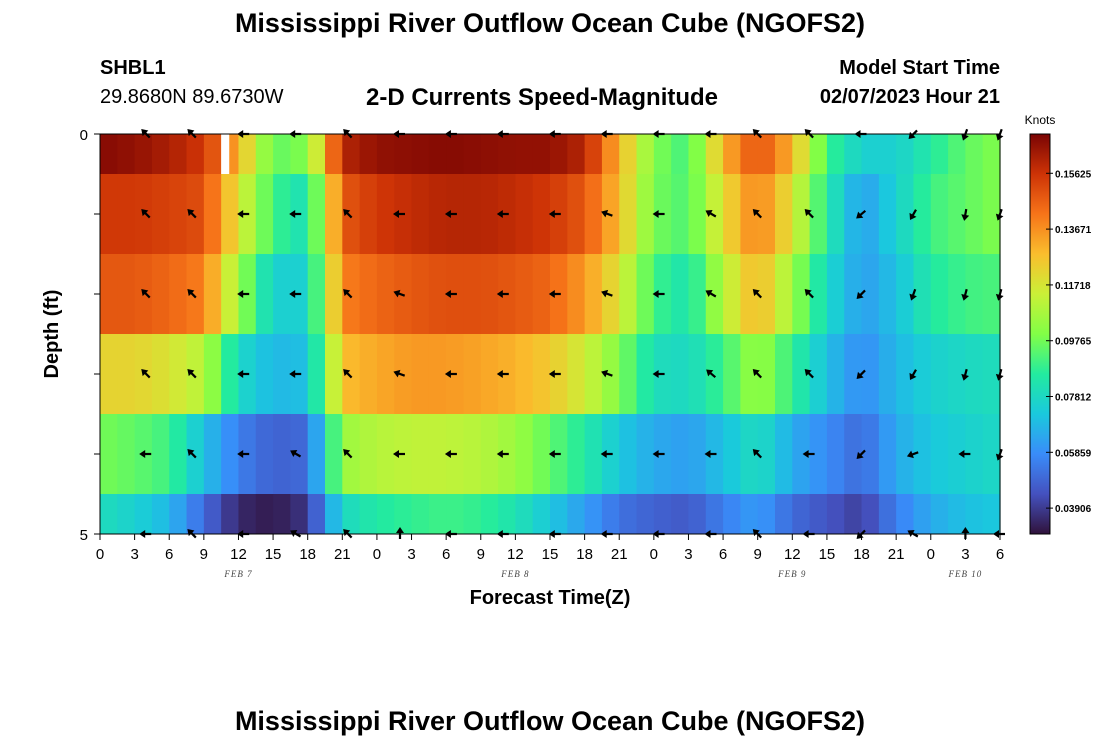 The height and width of the screenshot is (750, 1100). What do you see at coordinates (1073, 453) in the screenshot?
I see `colorbar-tick-label: 0.05859` at bounding box center [1073, 453].